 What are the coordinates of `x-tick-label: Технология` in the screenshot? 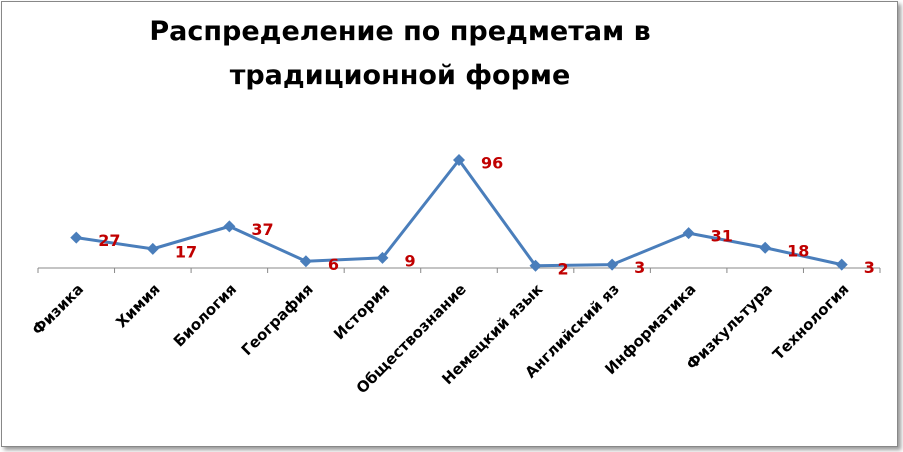 It's located at (810, 321).